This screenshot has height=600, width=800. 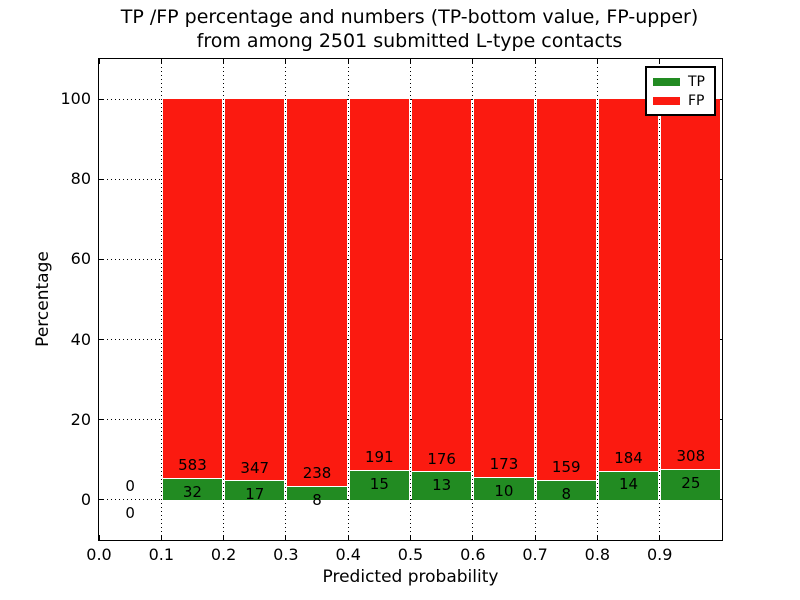 What do you see at coordinates (566, 467) in the screenshot?
I see `fp-count-label: 159` at bounding box center [566, 467].